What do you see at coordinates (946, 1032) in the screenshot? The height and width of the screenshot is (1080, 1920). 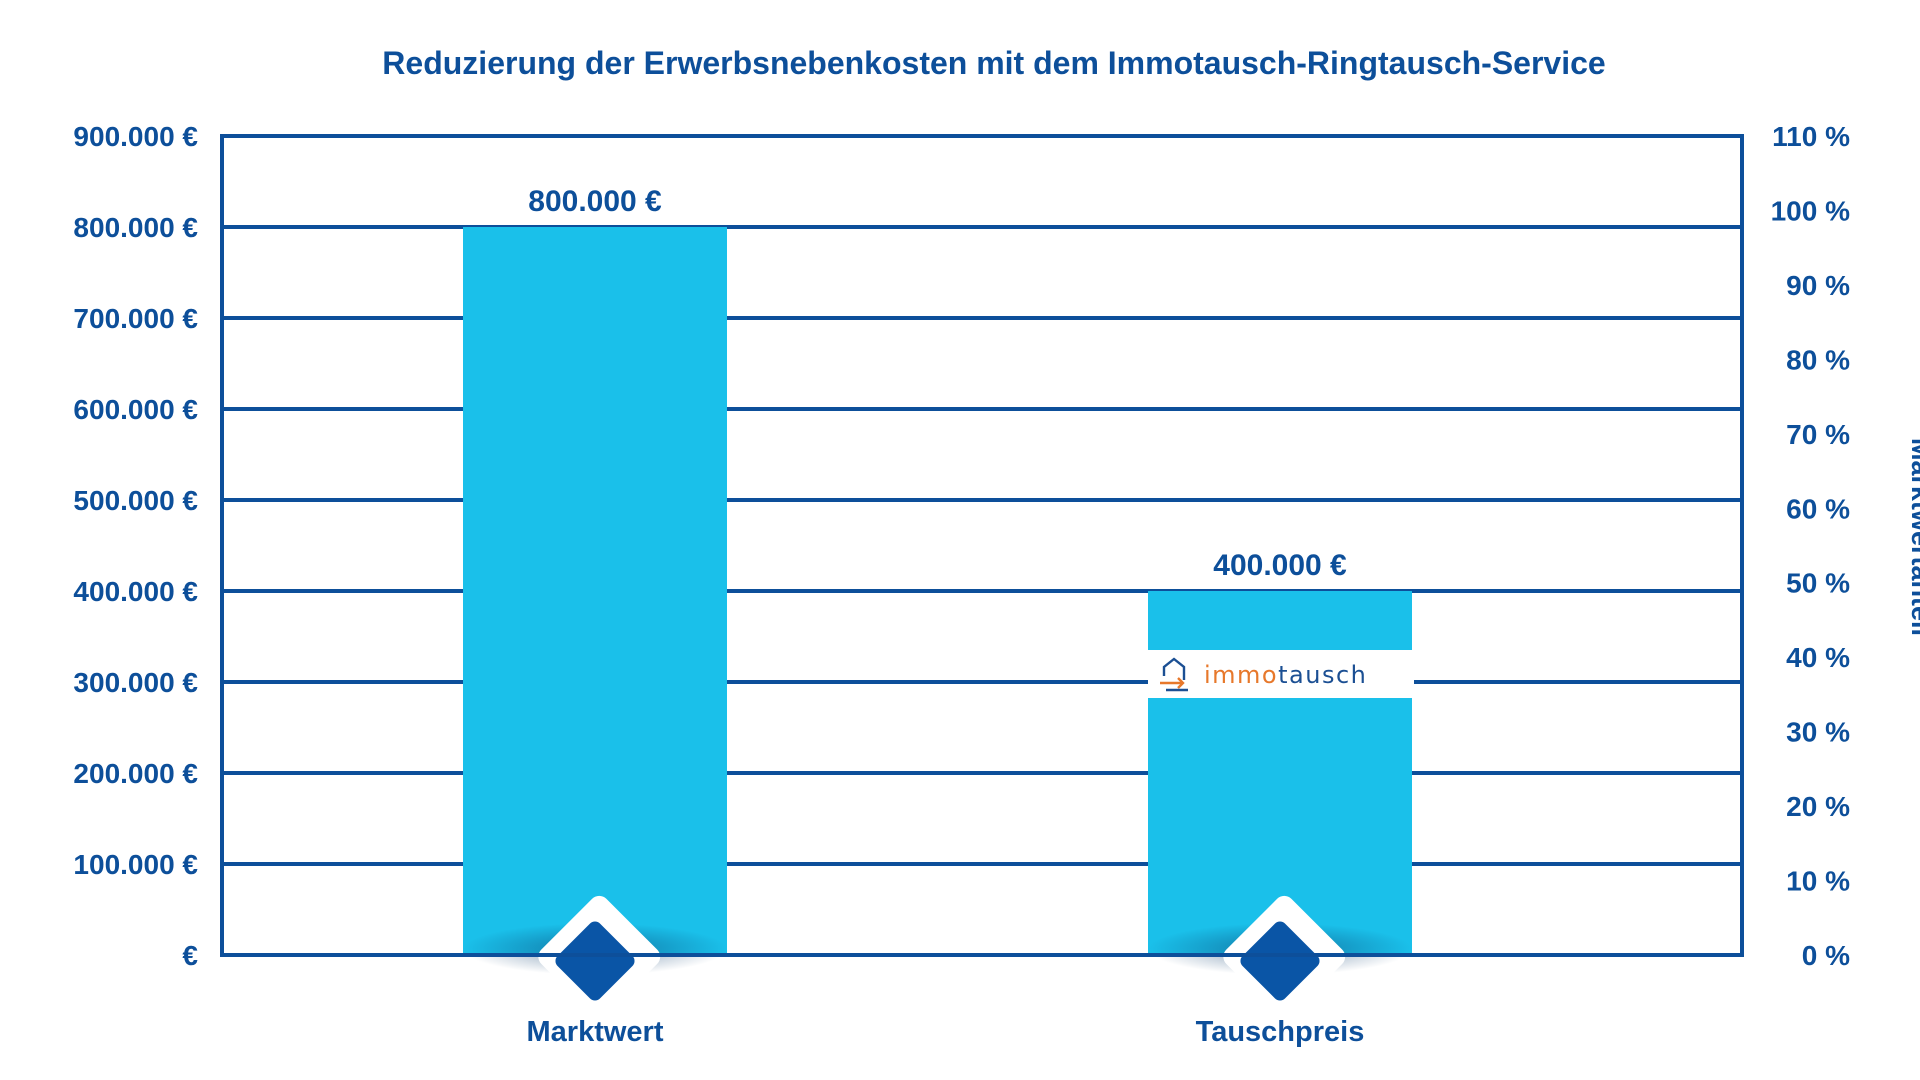 I see `x-axis-ticks: Marktwert Tauschpreis` at bounding box center [946, 1032].